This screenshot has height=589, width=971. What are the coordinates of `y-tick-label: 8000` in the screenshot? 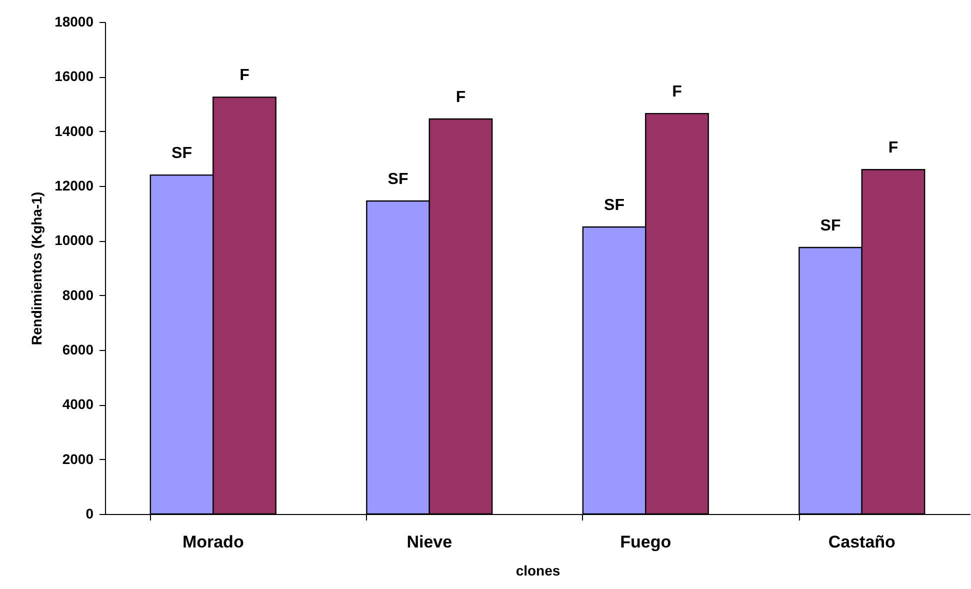 It's located at (78, 294).